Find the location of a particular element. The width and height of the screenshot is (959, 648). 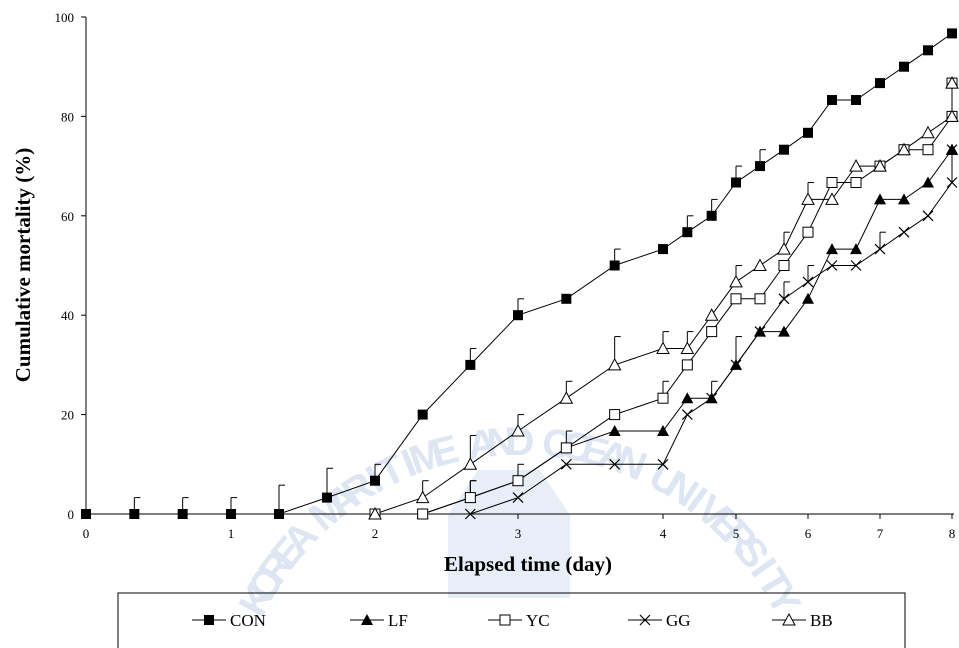

legend-marker-bb is located at coordinates (789, 619).